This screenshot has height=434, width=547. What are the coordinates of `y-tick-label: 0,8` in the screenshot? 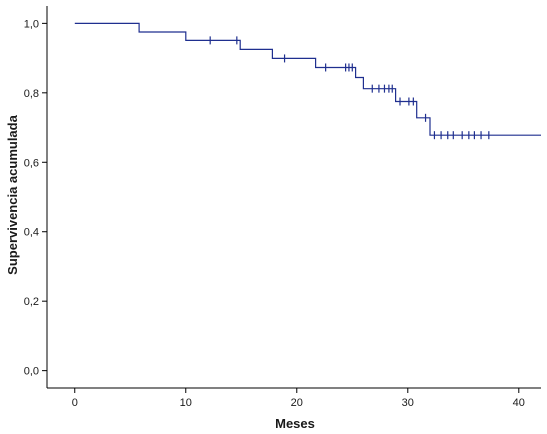 It's located at (31, 94).